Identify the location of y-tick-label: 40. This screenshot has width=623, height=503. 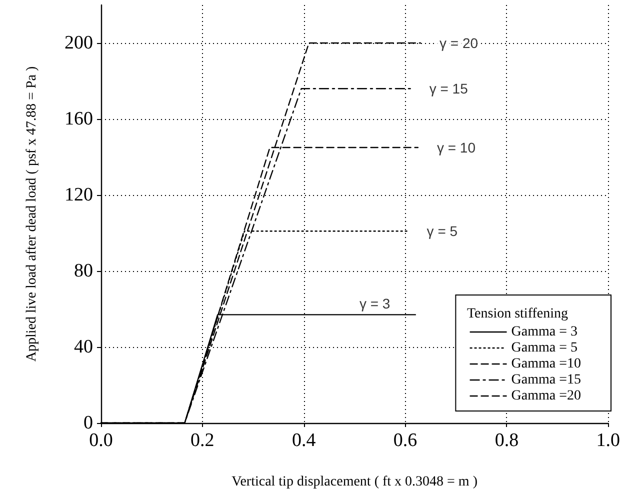
(83, 347).